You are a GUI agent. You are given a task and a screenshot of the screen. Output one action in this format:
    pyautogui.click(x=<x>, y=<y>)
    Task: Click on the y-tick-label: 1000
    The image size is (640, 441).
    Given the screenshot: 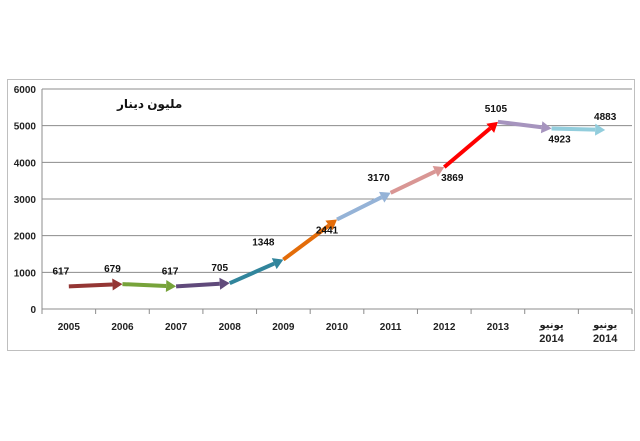 What is the action you would take?
    pyautogui.click(x=25, y=273)
    